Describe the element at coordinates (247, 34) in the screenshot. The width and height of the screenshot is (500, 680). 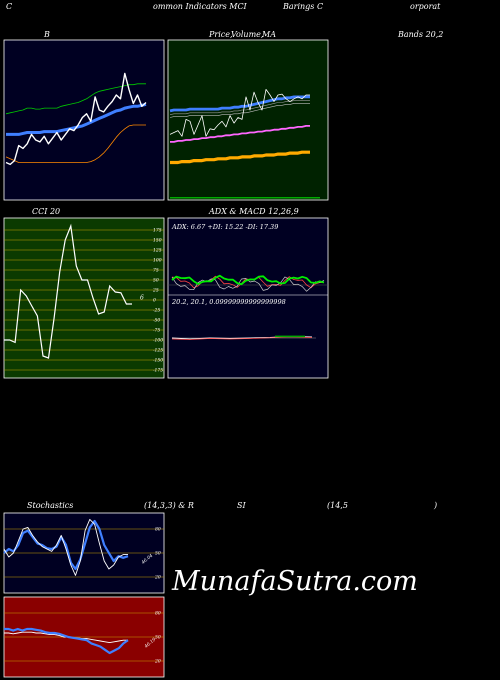
I see `price-label-b: Volume,` at that location.